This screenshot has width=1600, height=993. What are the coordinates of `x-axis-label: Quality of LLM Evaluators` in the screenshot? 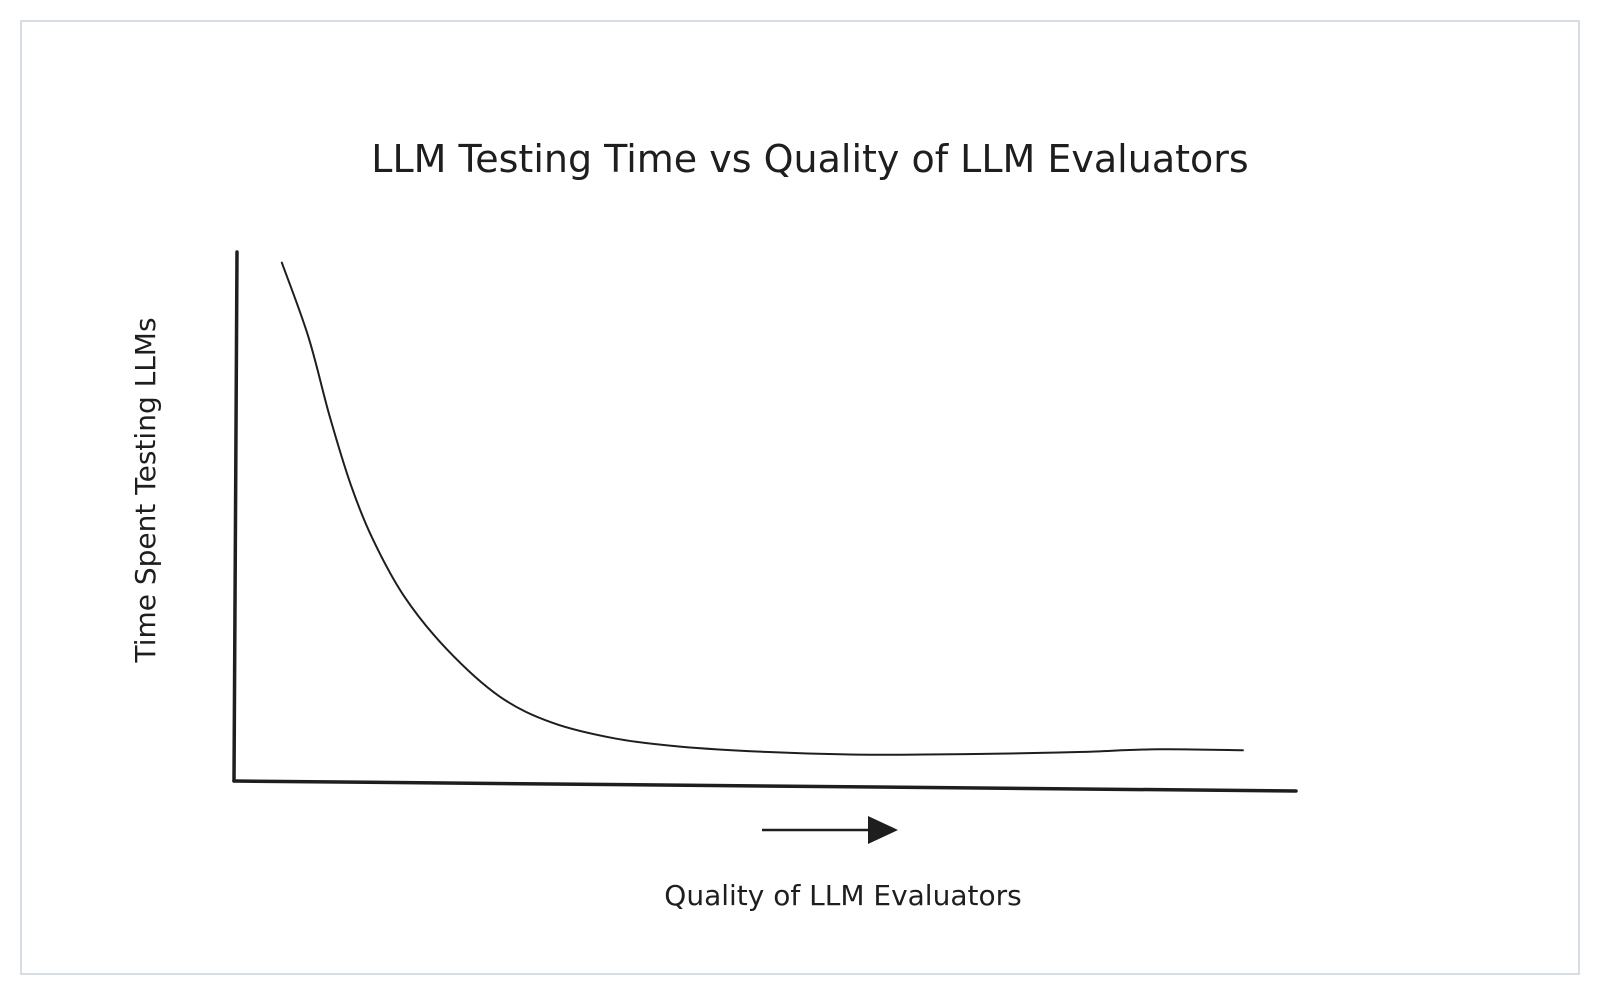 It's located at (842, 895).